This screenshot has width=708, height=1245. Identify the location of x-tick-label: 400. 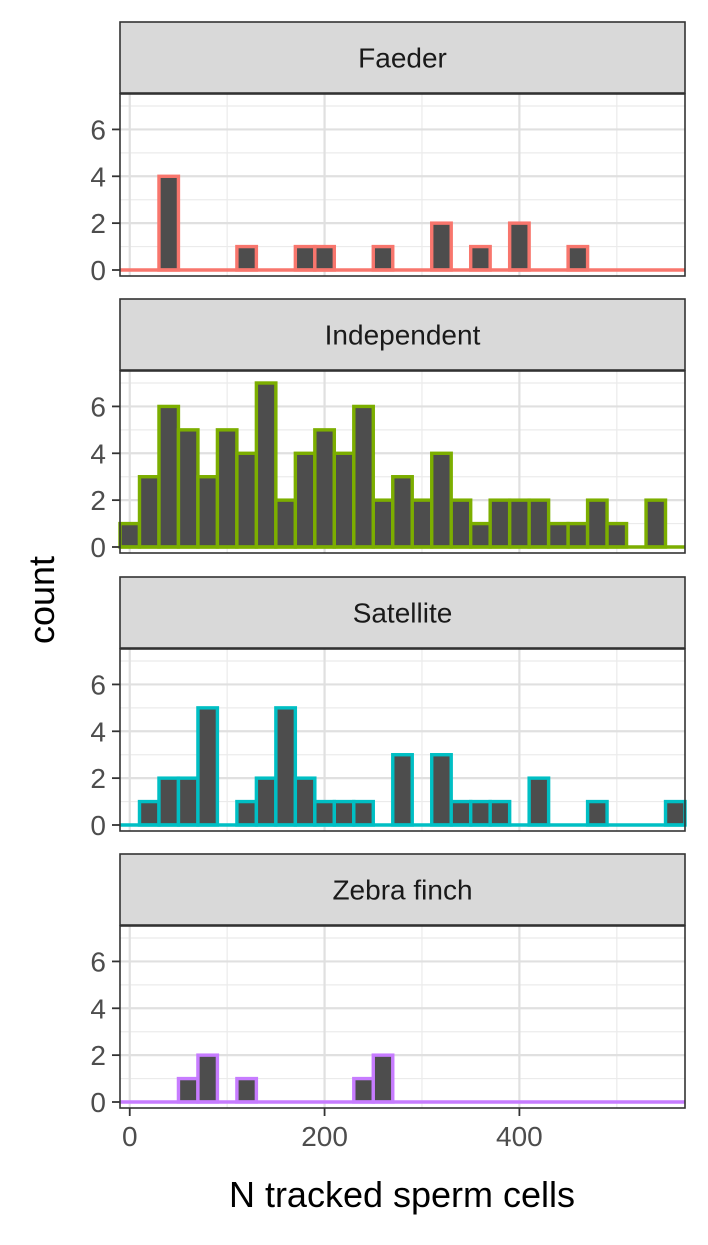
(519, 1136).